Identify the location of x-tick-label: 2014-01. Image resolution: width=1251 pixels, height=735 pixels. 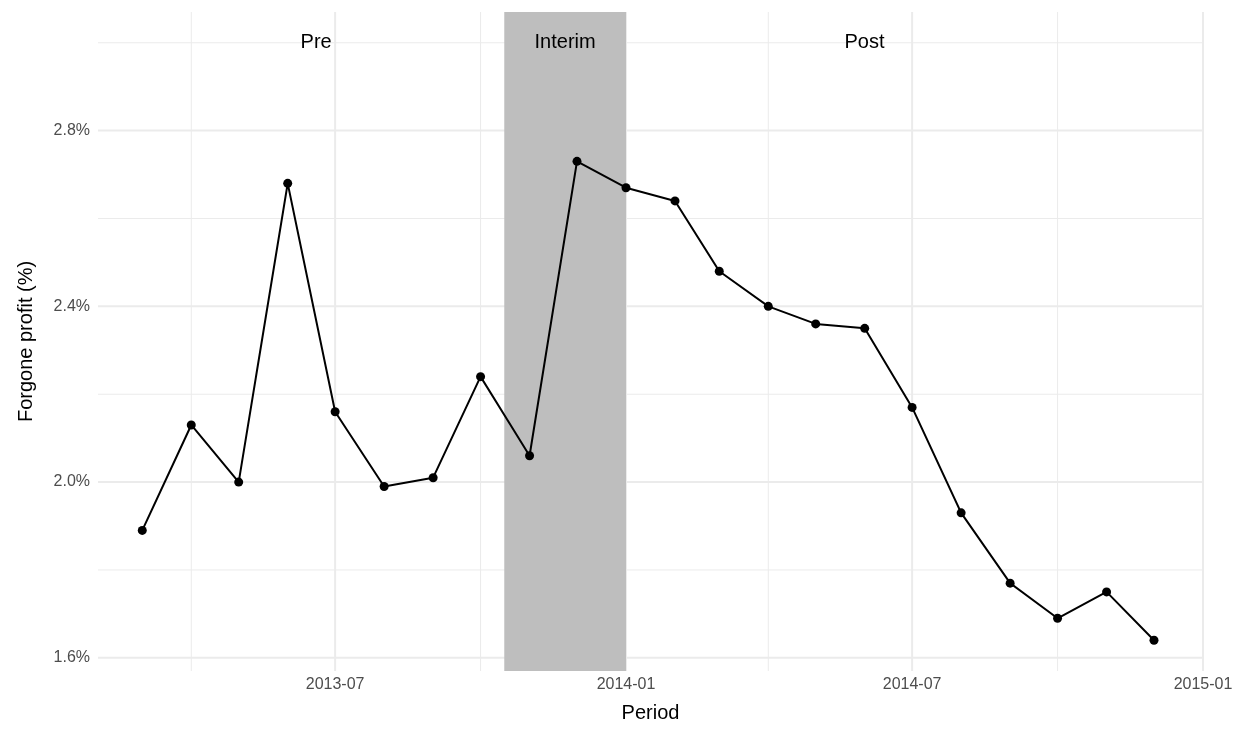
(626, 683).